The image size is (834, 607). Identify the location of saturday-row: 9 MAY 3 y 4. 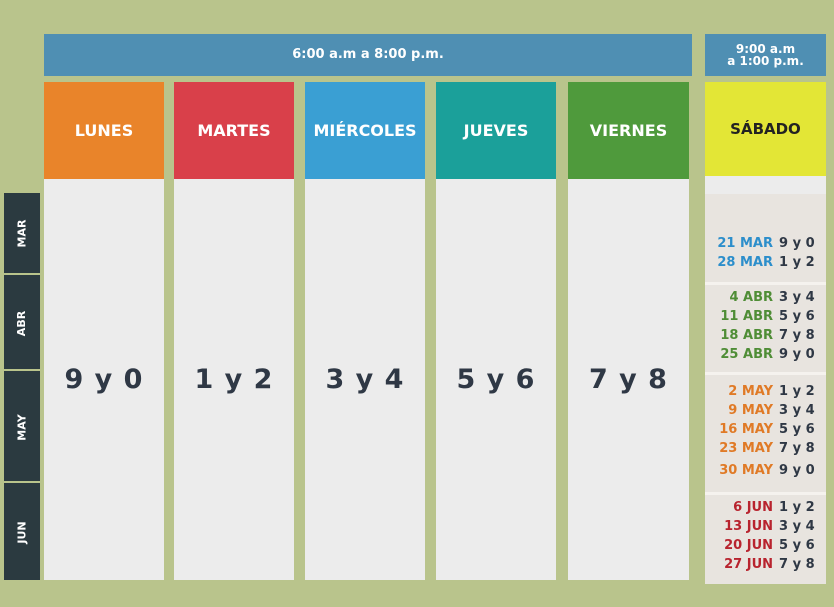
(765, 410).